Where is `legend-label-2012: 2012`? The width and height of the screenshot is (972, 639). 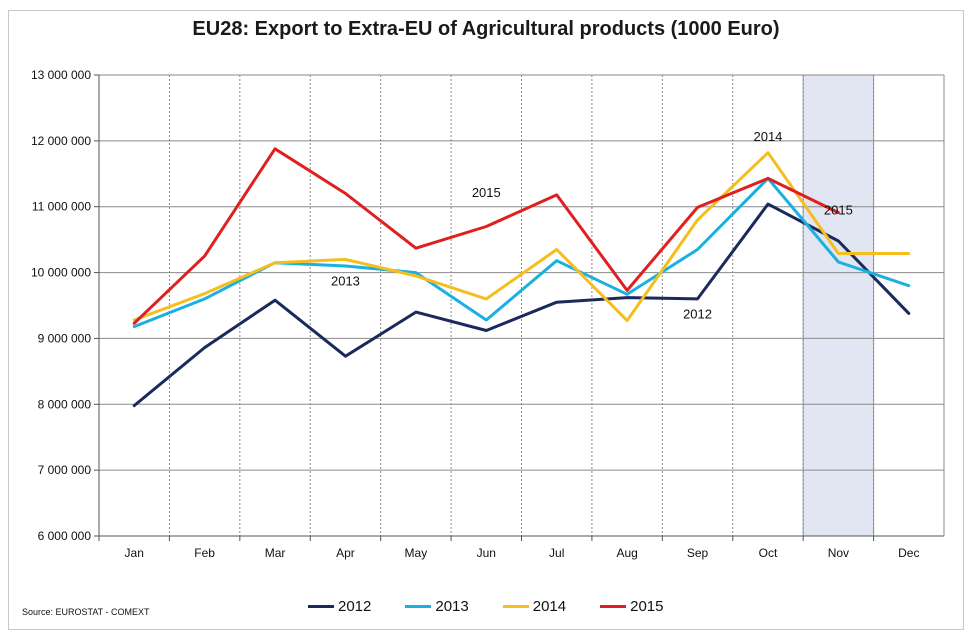
legend-label-2012: 2012 is located at coordinates (355, 606).